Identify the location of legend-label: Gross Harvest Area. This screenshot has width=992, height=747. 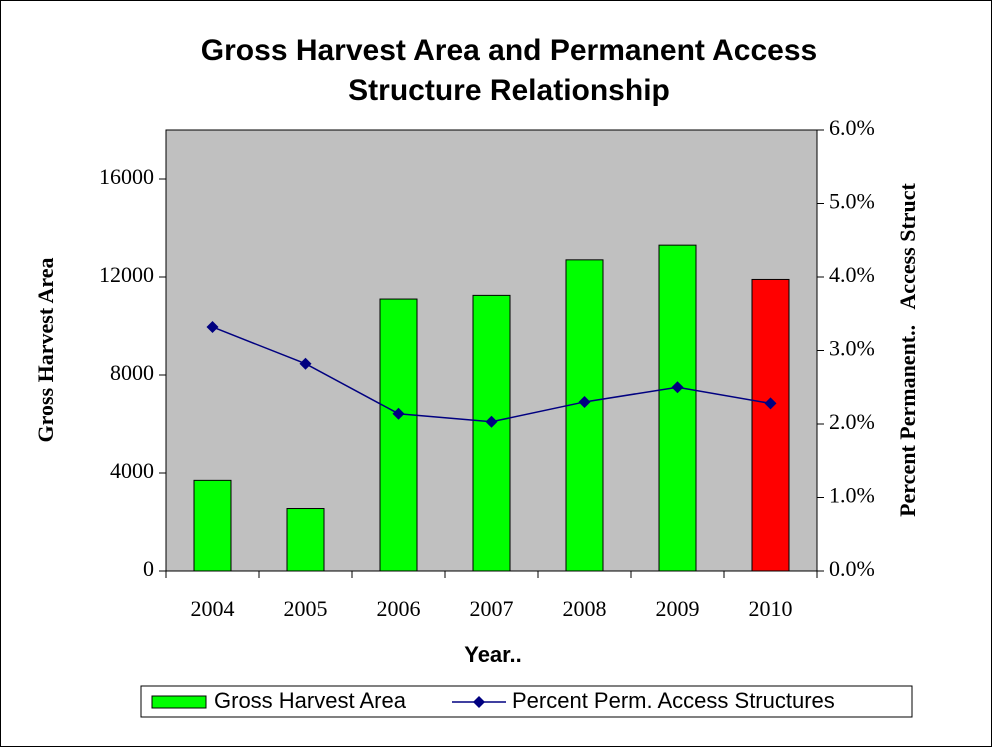
(310, 700).